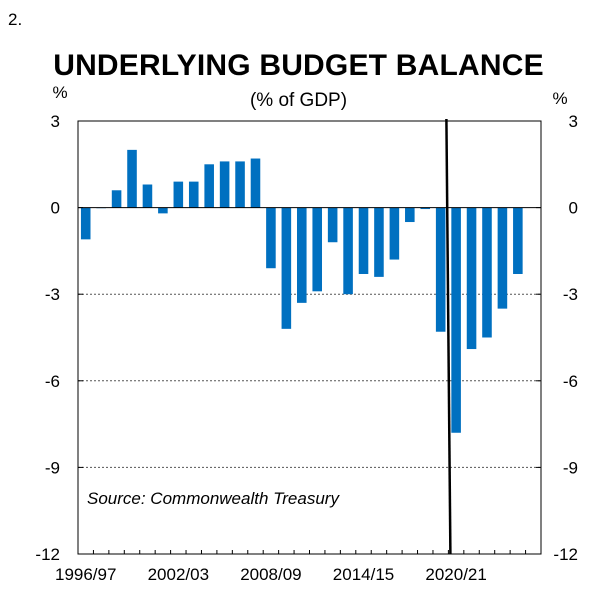 This screenshot has width=597, height=610. What do you see at coordinates (410, 215) in the screenshot?
I see `bar-2017/18` at bounding box center [410, 215].